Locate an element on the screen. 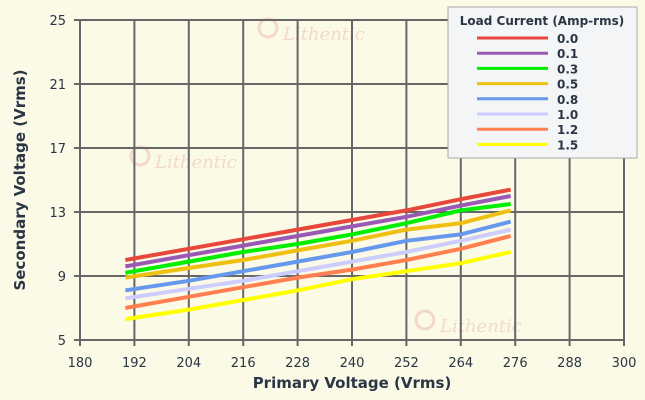 This screenshot has width=645, height=400. x-tick-label: 276 is located at coordinates (515, 363).